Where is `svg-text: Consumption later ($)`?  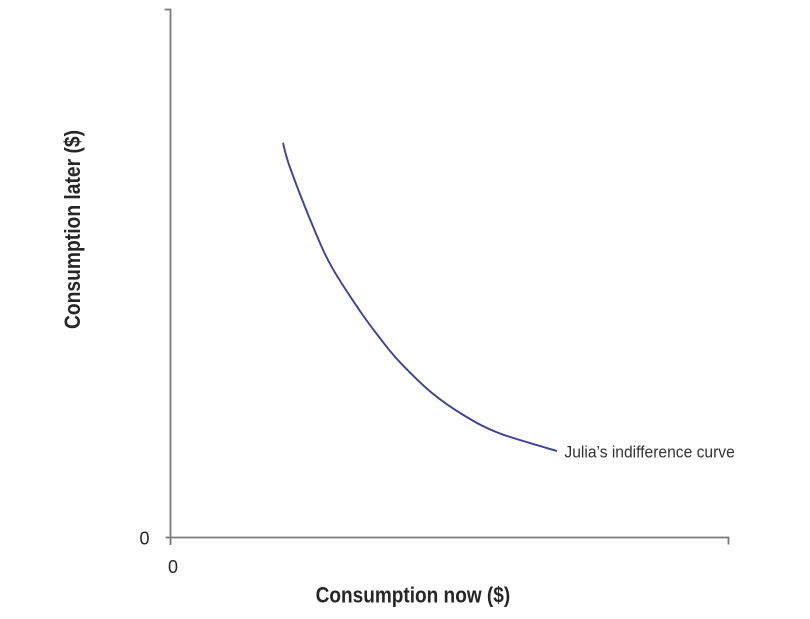
svg-text: Consumption later ($) is located at coordinates (72, 229).